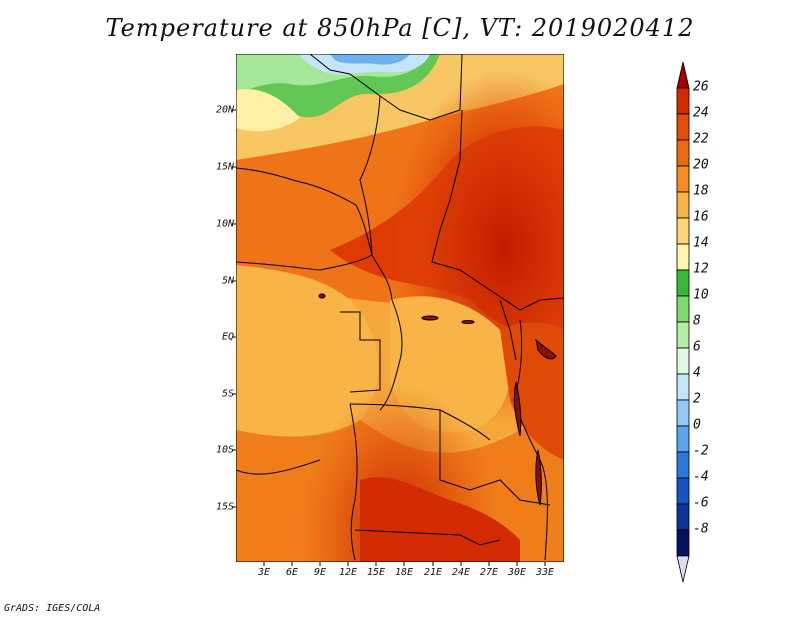  What do you see at coordinates (461, 572) in the screenshot?
I see `lon-label-24e: 24E` at bounding box center [461, 572].